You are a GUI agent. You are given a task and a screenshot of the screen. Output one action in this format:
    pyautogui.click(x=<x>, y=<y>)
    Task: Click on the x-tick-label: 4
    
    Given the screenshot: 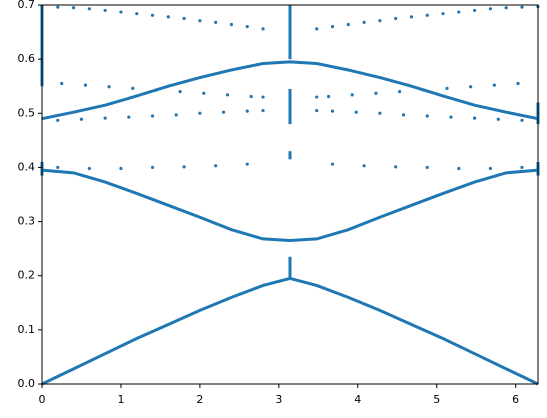 What is the action you would take?
    pyautogui.click(x=357, y=399)
    